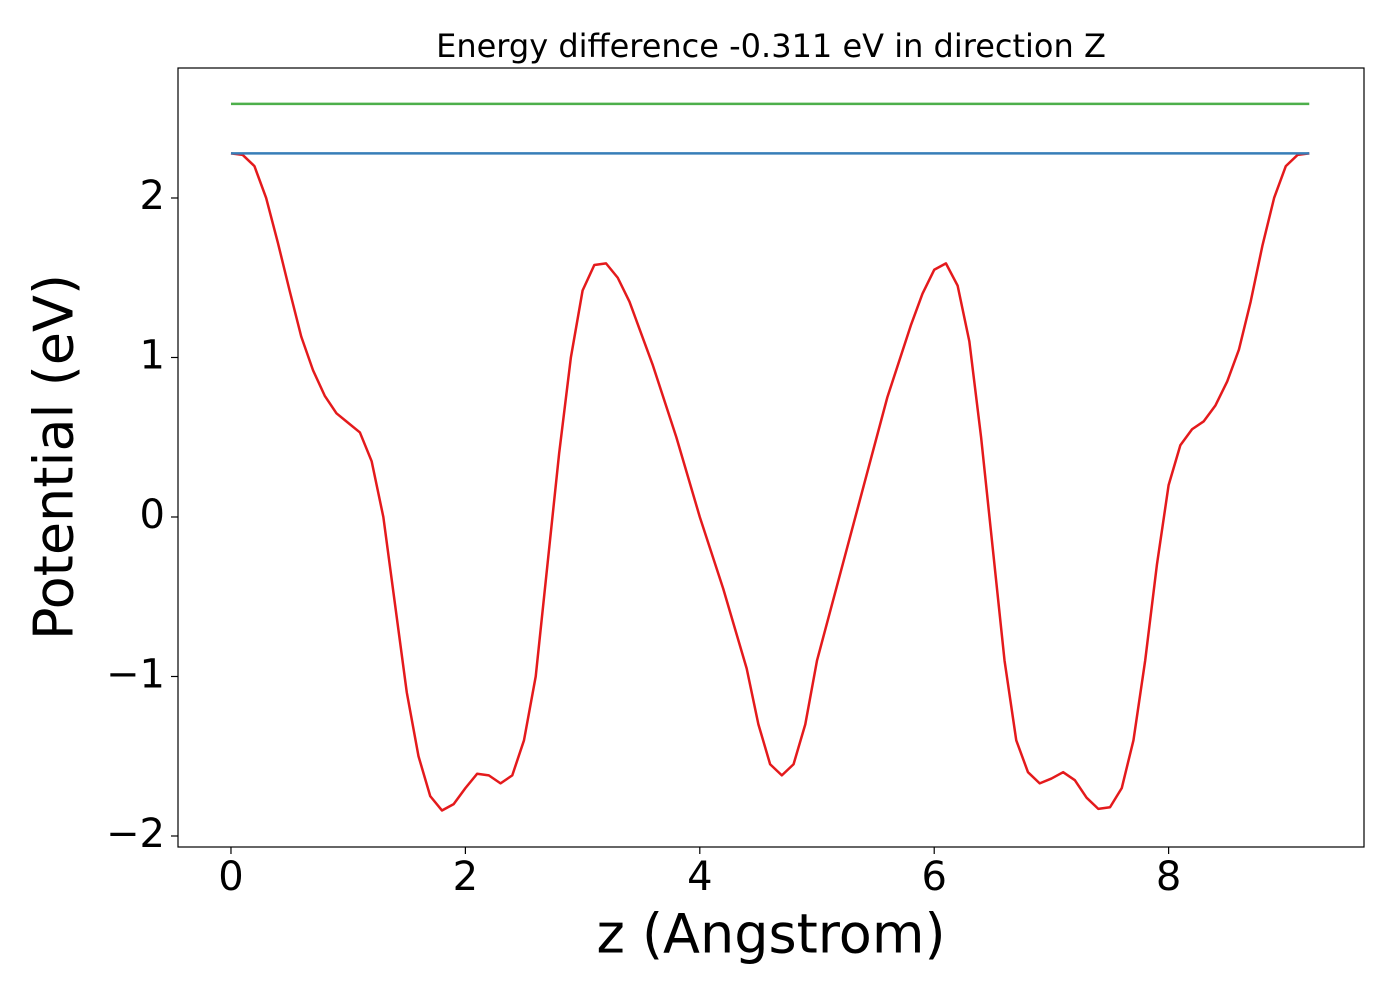 The height and width of the screenshot is (1004, 1400). Describe the element at coordinates (699, 877) in the screenshot. I see `x-tick-label: 4` at that location.